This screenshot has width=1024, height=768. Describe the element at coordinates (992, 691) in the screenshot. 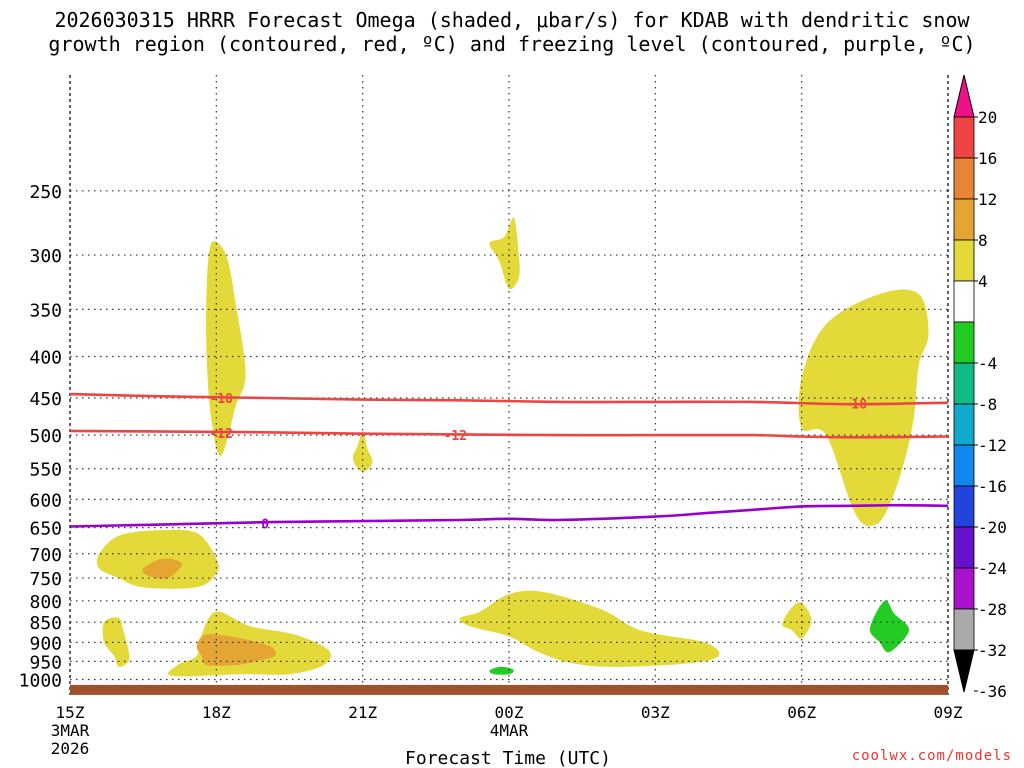

I see `colorbar-label--36: -36` at that location.